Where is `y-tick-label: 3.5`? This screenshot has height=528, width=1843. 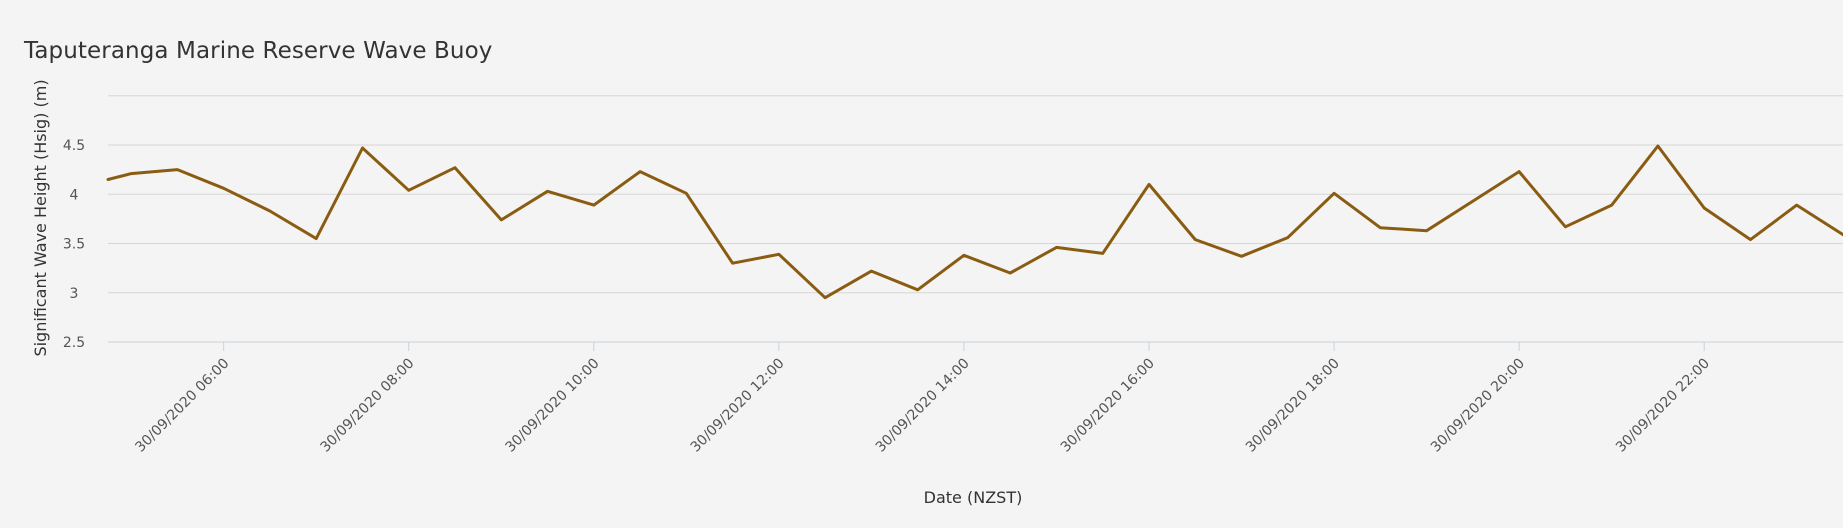
y-tick-label: 3.5 is located at coordinates (74, 245).